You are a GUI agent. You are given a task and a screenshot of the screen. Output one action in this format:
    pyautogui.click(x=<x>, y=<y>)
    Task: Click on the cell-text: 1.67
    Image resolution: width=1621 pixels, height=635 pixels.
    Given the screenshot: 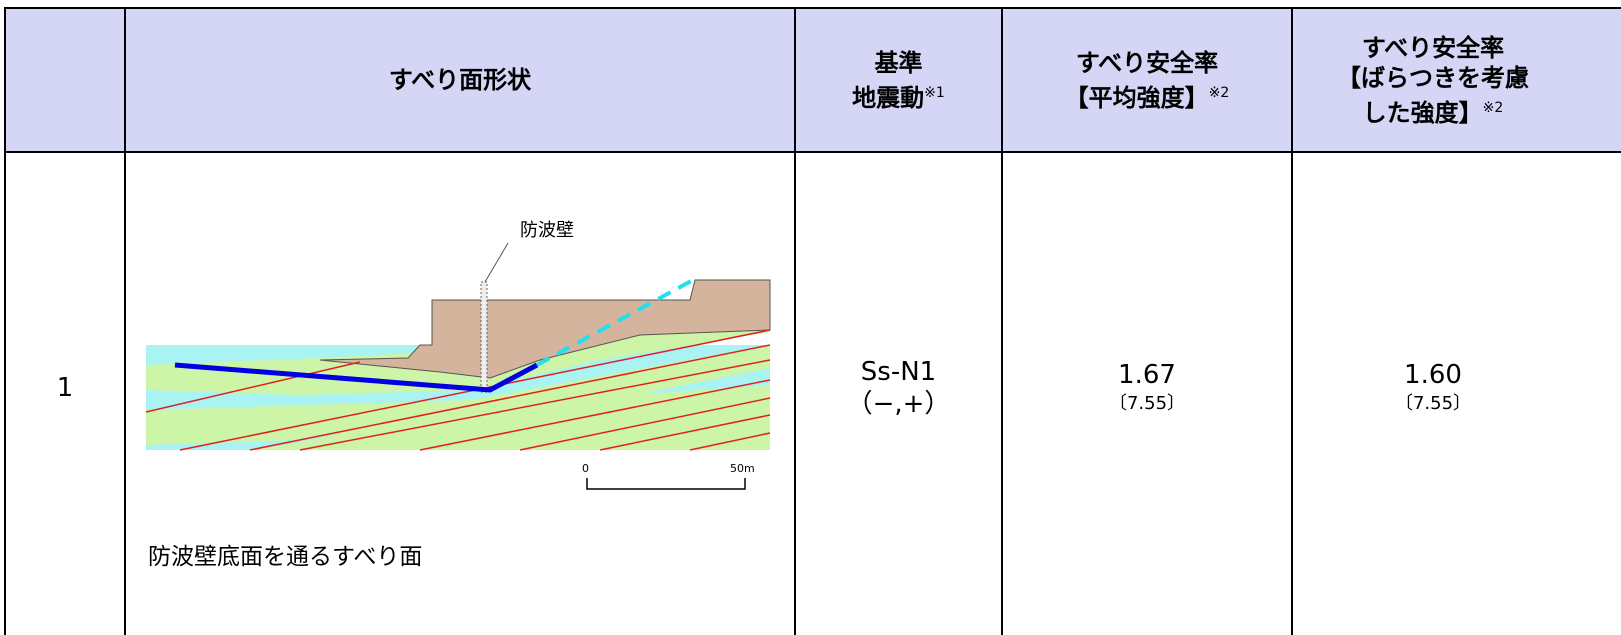 What is the action you would take?
    pyautogui.click(x=1147, y=375)
    